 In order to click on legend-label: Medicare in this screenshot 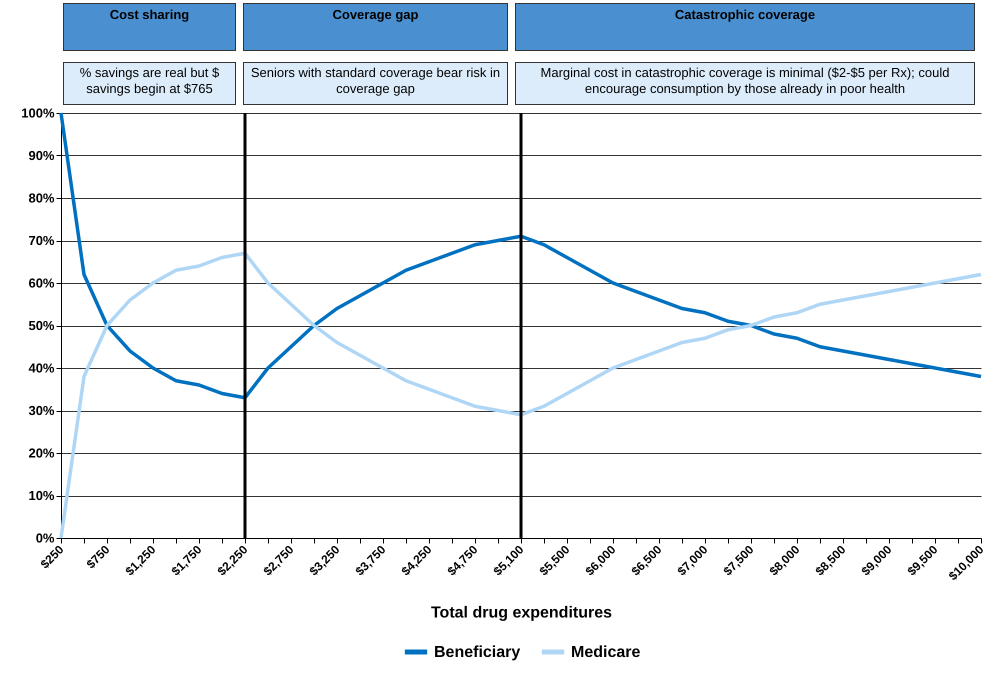, I will do `click(605, 652)`.